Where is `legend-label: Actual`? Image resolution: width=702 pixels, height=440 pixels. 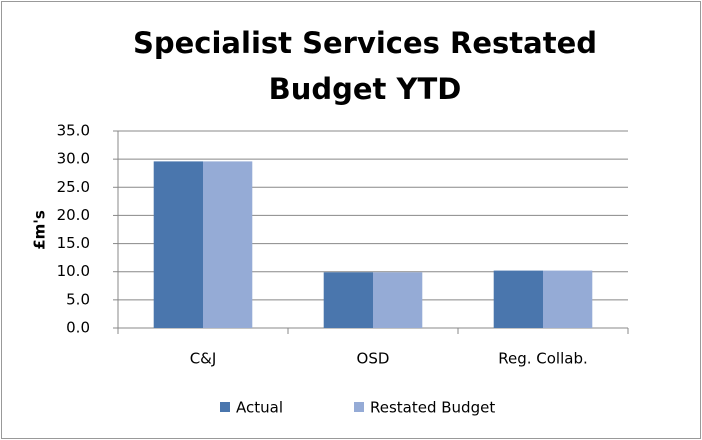 legend-label: Actual is located at coordinates (259, 408).